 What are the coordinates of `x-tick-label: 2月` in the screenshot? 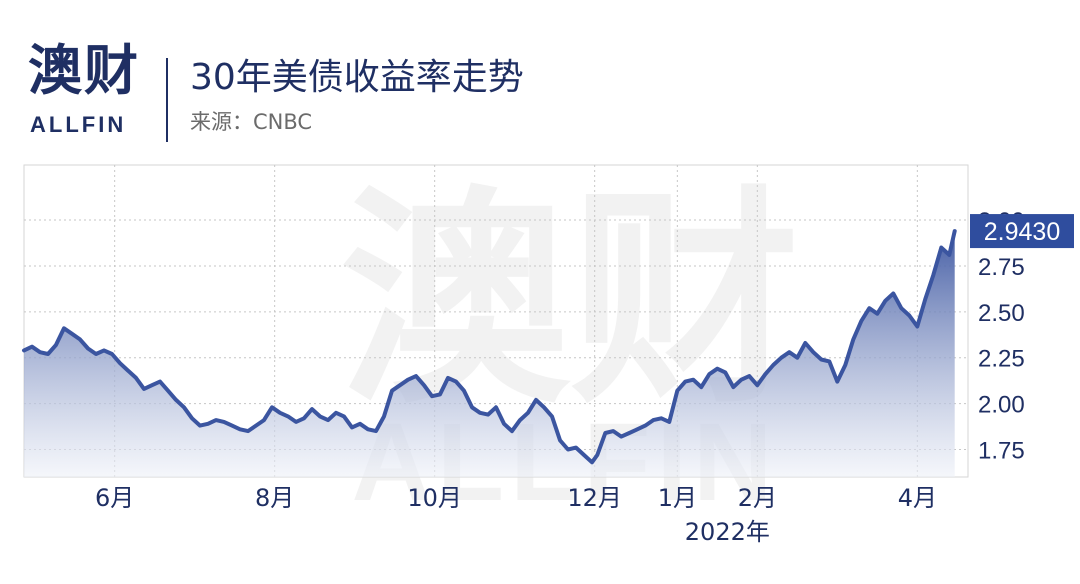 It's located at (757, 498).